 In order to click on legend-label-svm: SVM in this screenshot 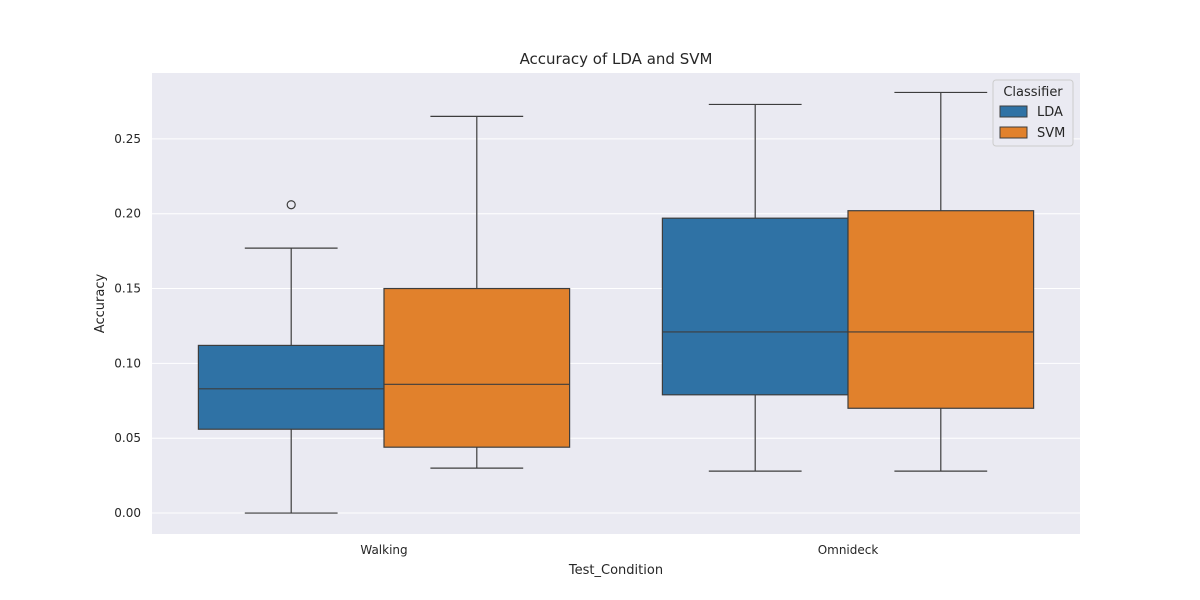, I will do `click(1051, 133)`.